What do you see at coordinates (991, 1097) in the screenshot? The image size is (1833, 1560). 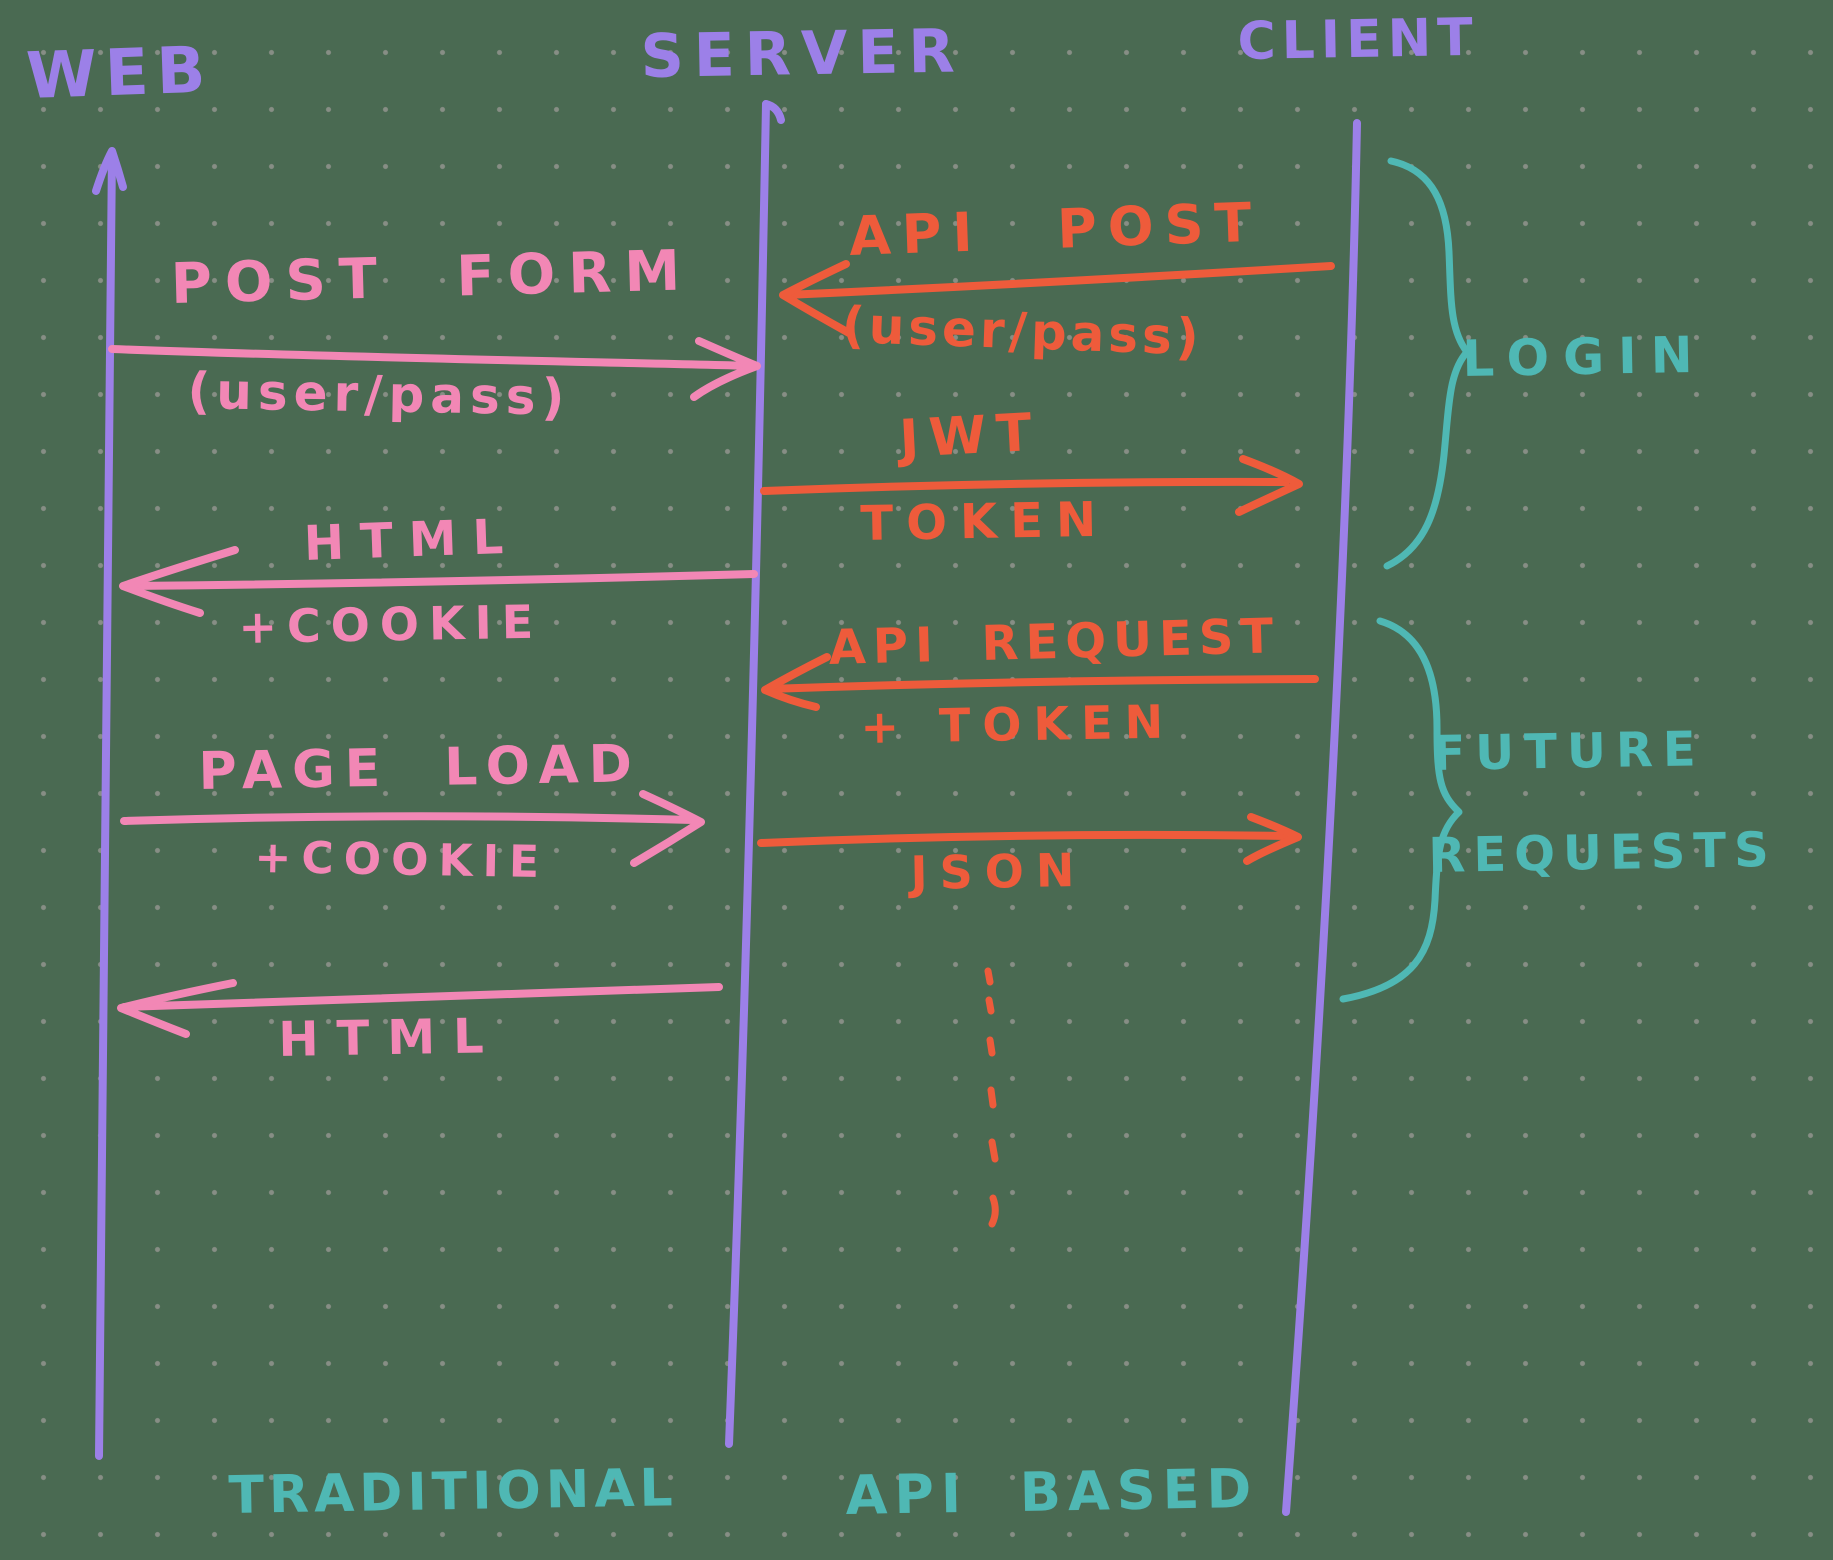 I see `continuation-dots` at bounding box center [991, 1097].